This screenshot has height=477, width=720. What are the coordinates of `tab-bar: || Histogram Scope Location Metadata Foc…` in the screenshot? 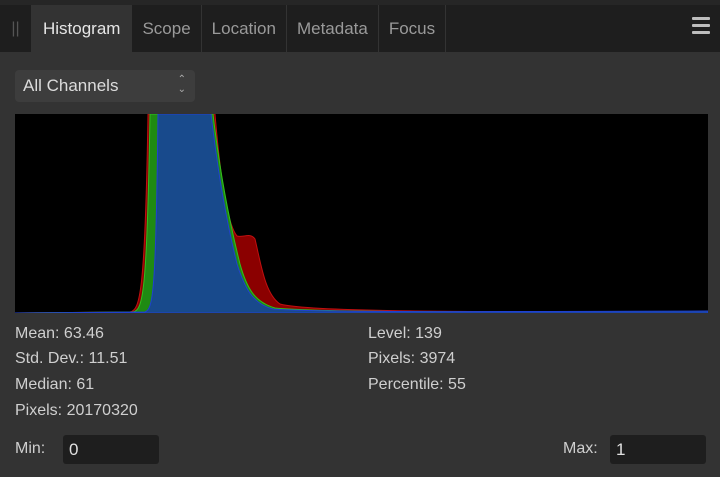 It's located at (360, 28).